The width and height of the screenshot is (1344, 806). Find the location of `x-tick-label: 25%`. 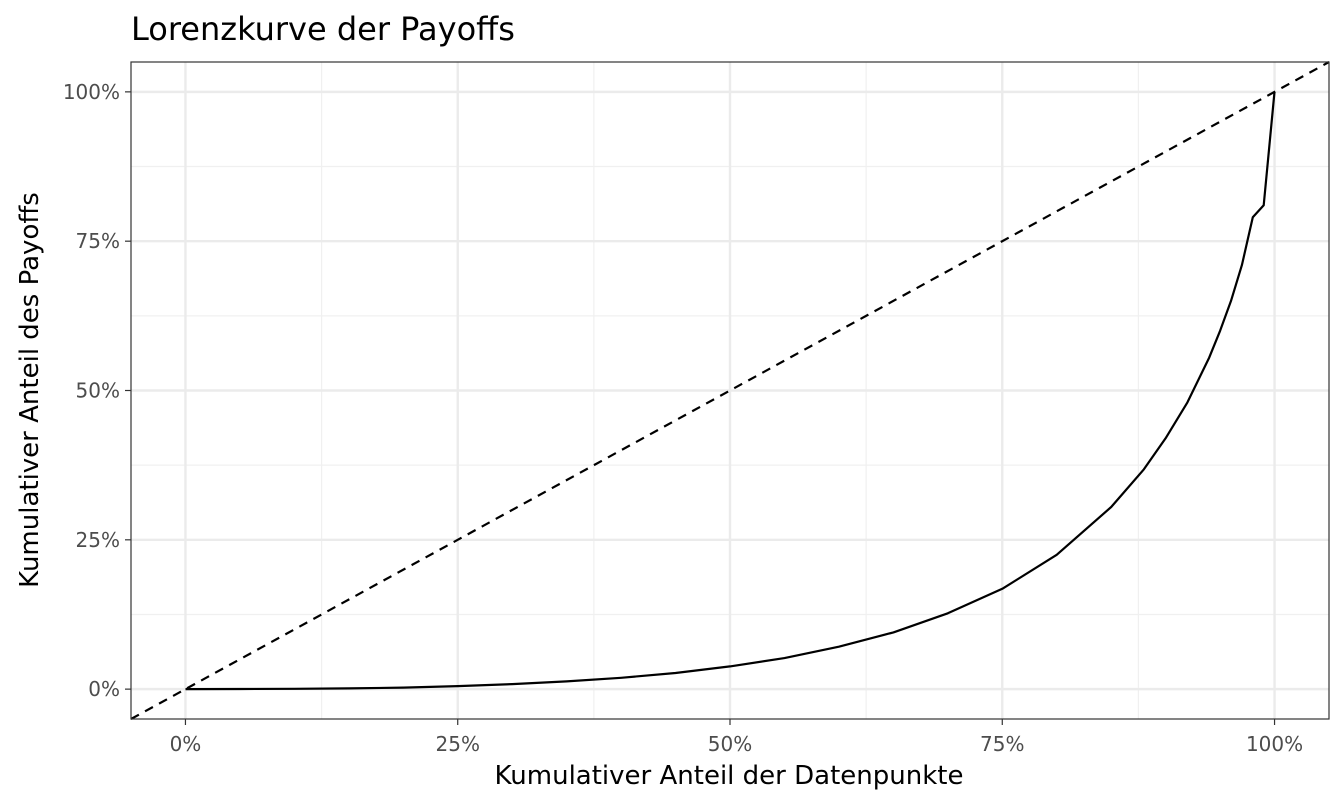

x-tick-label: 25% is located at coordinates (458, 744).